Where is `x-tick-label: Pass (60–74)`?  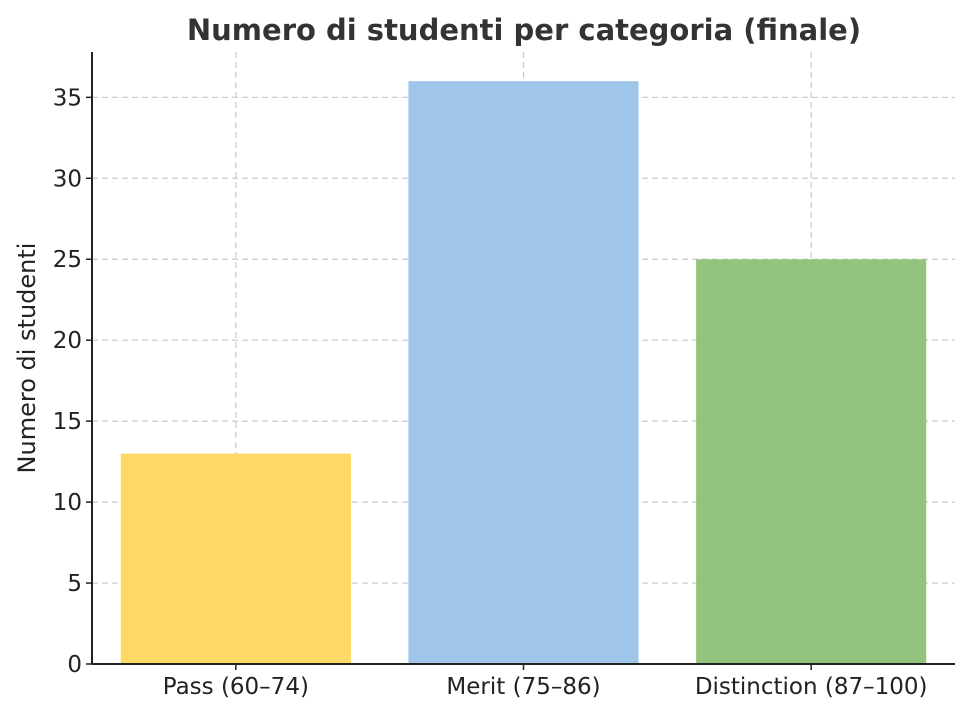
x-tick-label: Pass (60–74) is located at coordinates (236, 687).